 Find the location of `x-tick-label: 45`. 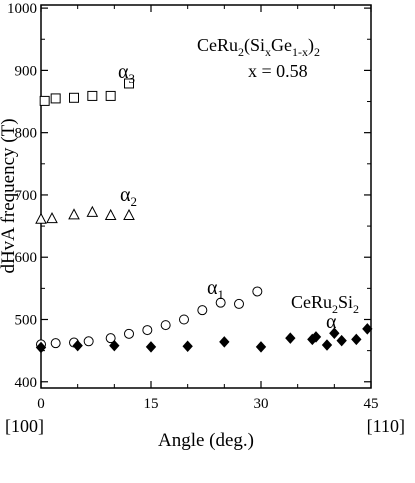

x-tick-label: 45 is located at coordinates (371, 404).